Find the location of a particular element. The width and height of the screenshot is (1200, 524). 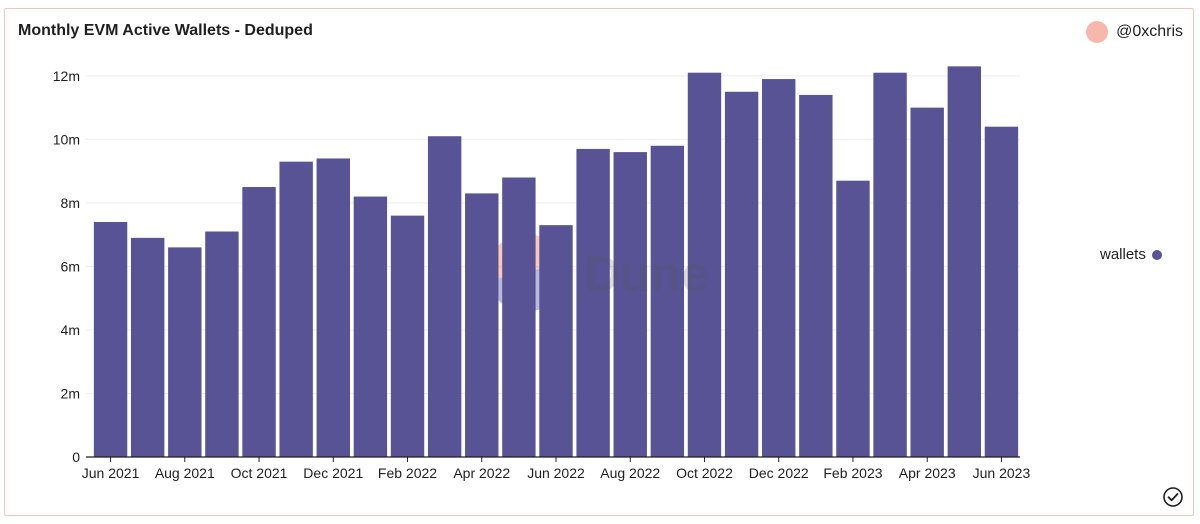

x-tick-label: Apr 2023 is located at coordinates (927, 473).